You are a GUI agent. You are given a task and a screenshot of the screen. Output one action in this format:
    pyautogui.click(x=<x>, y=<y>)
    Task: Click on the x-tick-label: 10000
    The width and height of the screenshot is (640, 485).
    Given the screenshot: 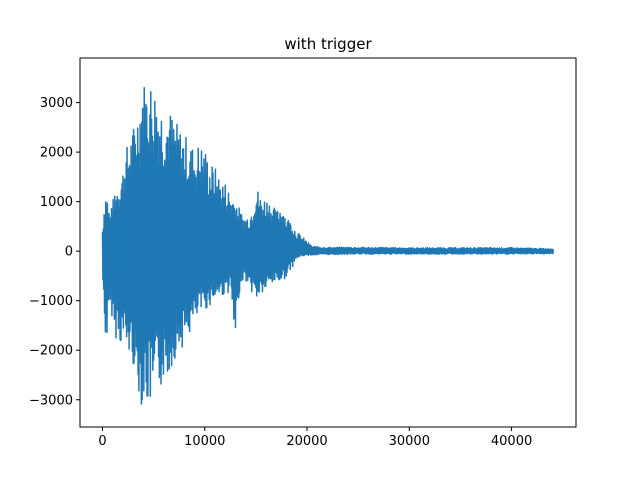 What is the action you would take?
    pyautogui.click(x=204, y=441)
    